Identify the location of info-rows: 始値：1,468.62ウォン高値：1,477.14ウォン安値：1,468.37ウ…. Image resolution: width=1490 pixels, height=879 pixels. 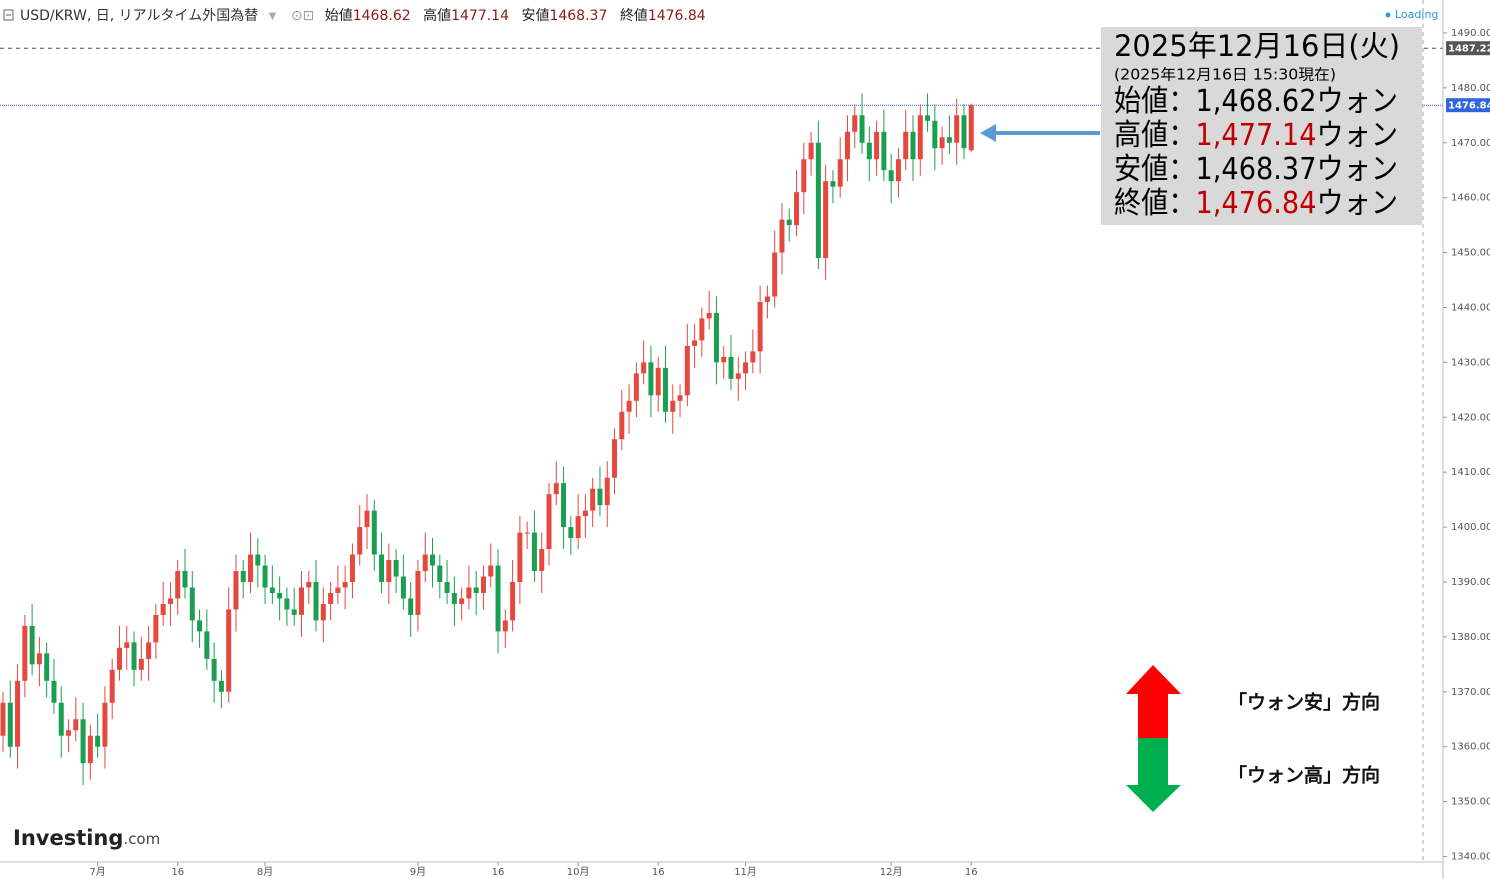
(1256, 152).